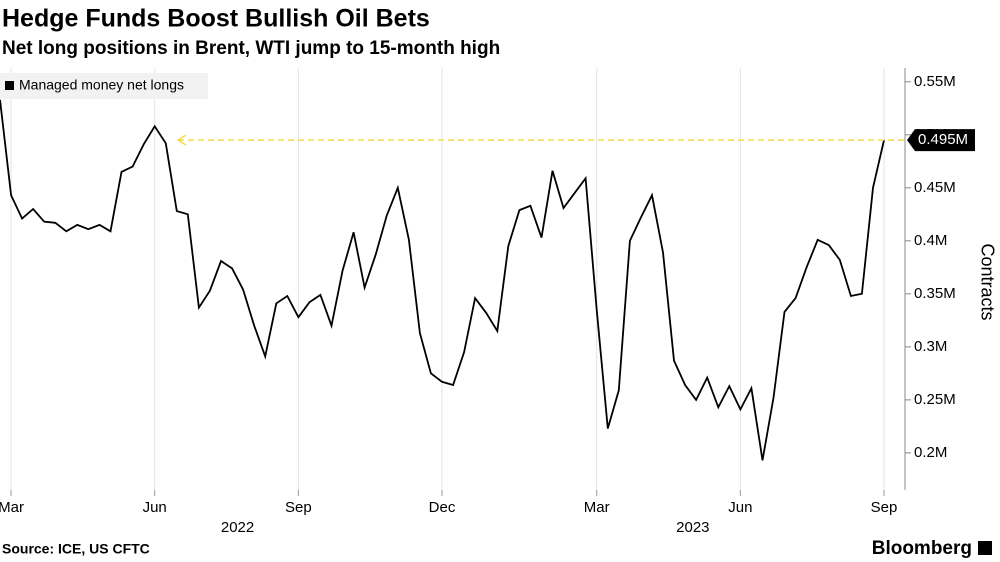 The width and height of the screenshot is (1000, 562). Describe the element at coordinates (181, 140) in the screenshot. I see `annotation-arrow` at that location.